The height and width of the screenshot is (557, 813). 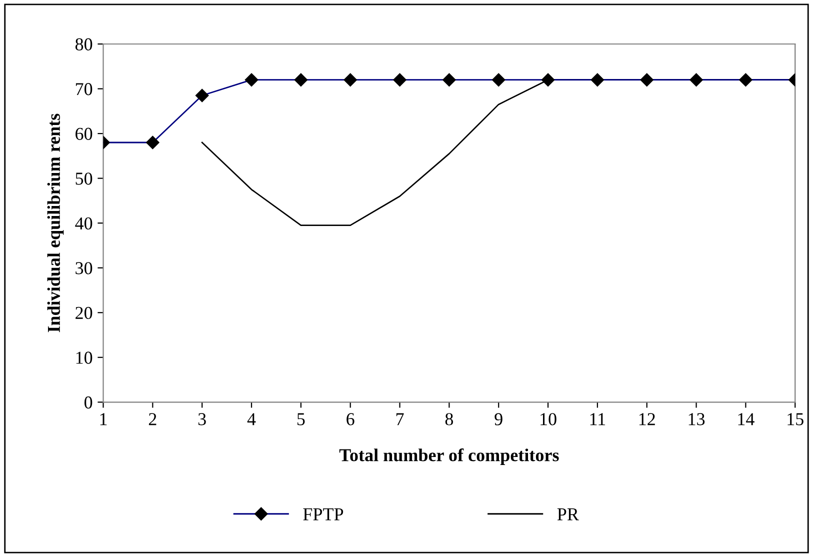 What do you see at coordinates (647, 419) in the screenshot?
I see `x-tick-label: 12` at bounding box center [647, 419].